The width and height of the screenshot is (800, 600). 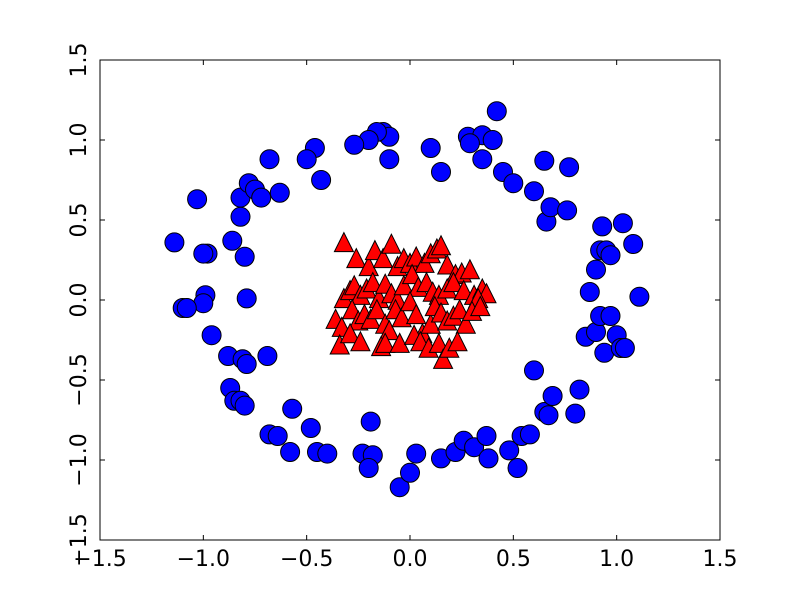 What do you see at coordinates (79, 60) in the screenshot?
I see `y-tick-label: 1.5` at bounding box center [79, 60].